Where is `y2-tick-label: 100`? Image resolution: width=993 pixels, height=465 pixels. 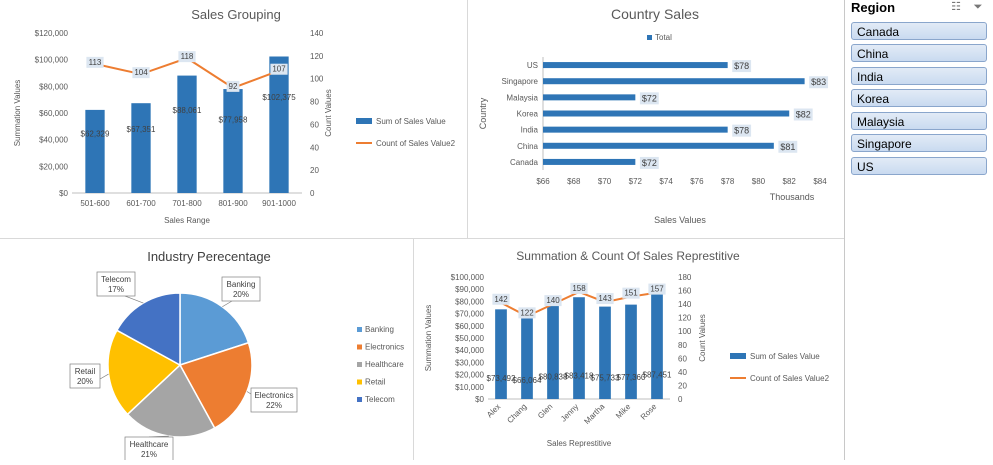
y2-tick-label: 100 is located at coordinates (317, 79).